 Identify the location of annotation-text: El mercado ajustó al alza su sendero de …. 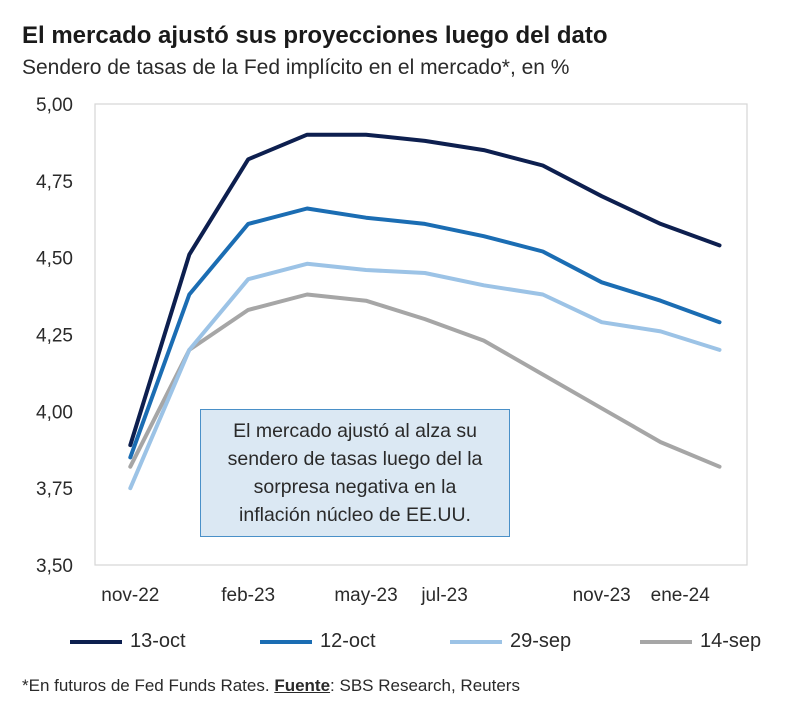
(355, 473).